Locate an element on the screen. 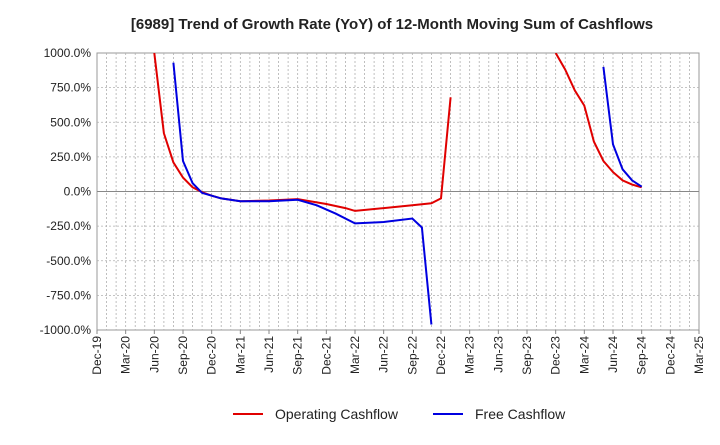 The height and width of the screenshot is (445, 720). x-tick-label: Dec-24 is located at coordinates (670, 355).